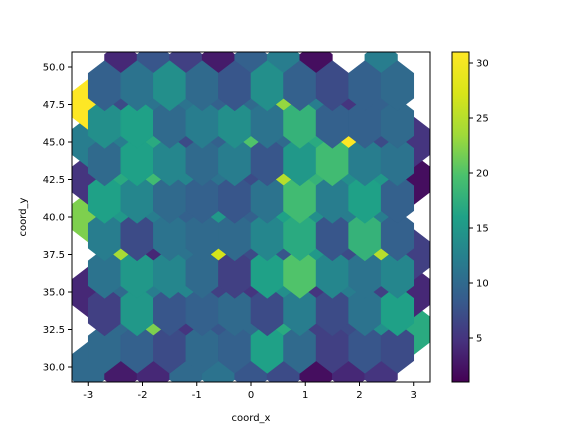 This screenshot has width=576, height=432. Describe the element at coordinates (414, 395) in the screenshot. I see `x-tick-label: 3` at that location.